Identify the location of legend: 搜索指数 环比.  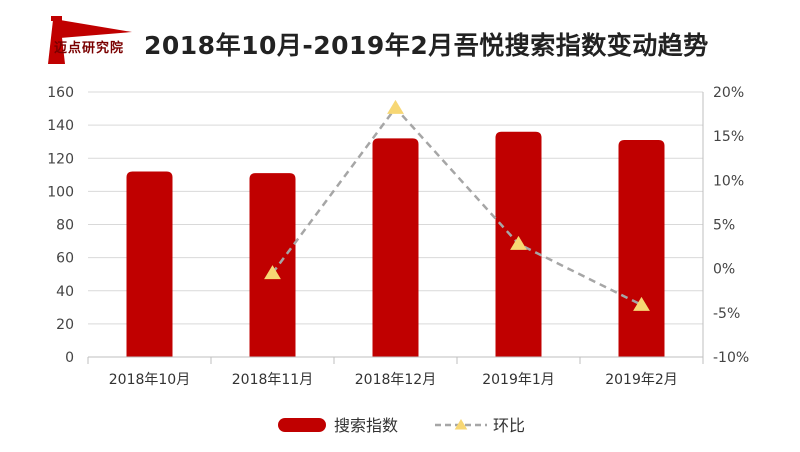
(401, 425).